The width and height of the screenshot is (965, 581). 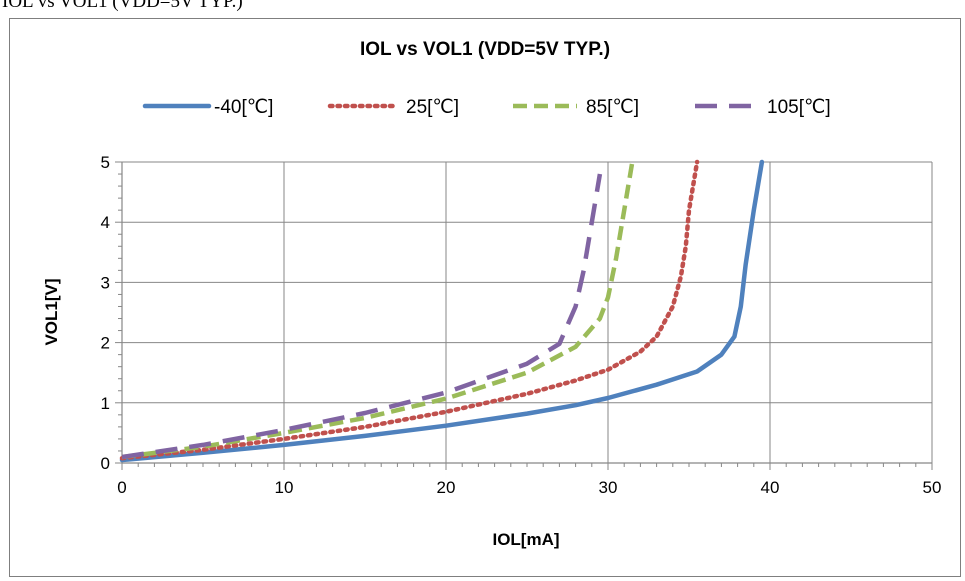 I want to click on y-axis-label: VOL1[V], so click(x=51, y=311).